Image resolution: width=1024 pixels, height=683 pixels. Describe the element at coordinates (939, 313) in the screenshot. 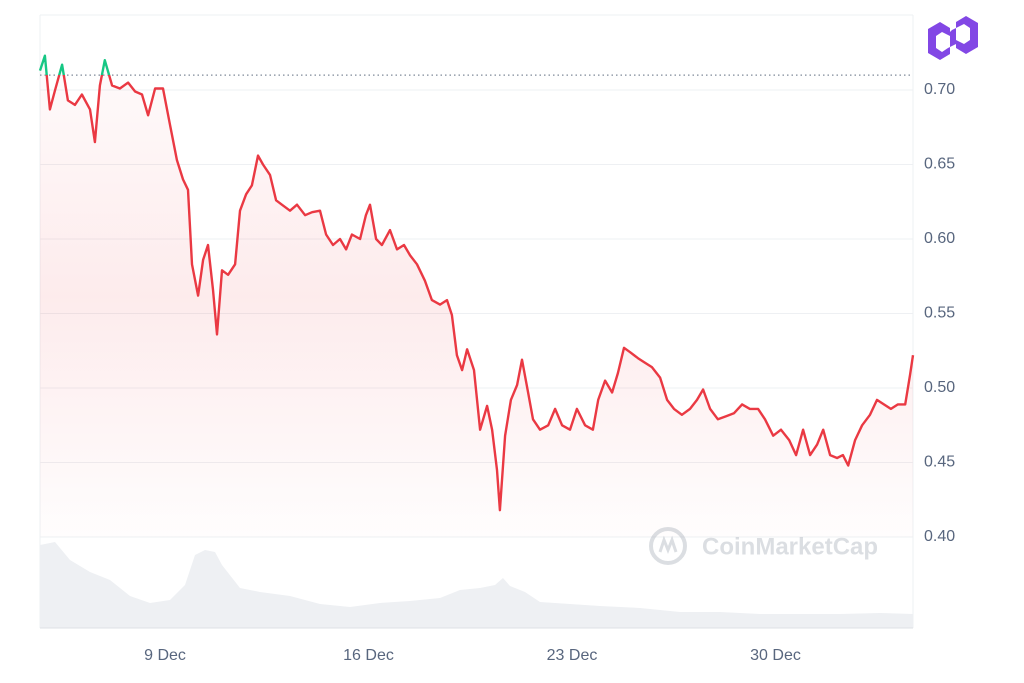

I see `y-tick-label: 0.55` at that location.